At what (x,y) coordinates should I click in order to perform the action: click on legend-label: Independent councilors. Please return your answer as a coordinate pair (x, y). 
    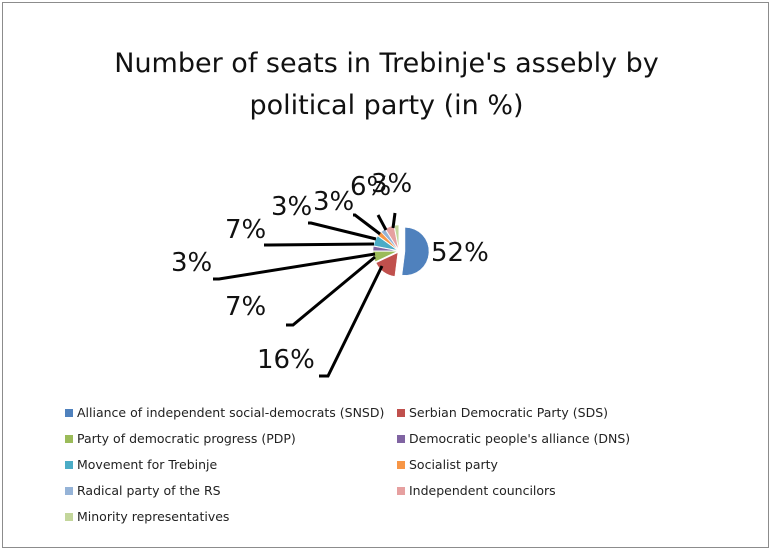
    Looking at the image, I should click on (482, 490).